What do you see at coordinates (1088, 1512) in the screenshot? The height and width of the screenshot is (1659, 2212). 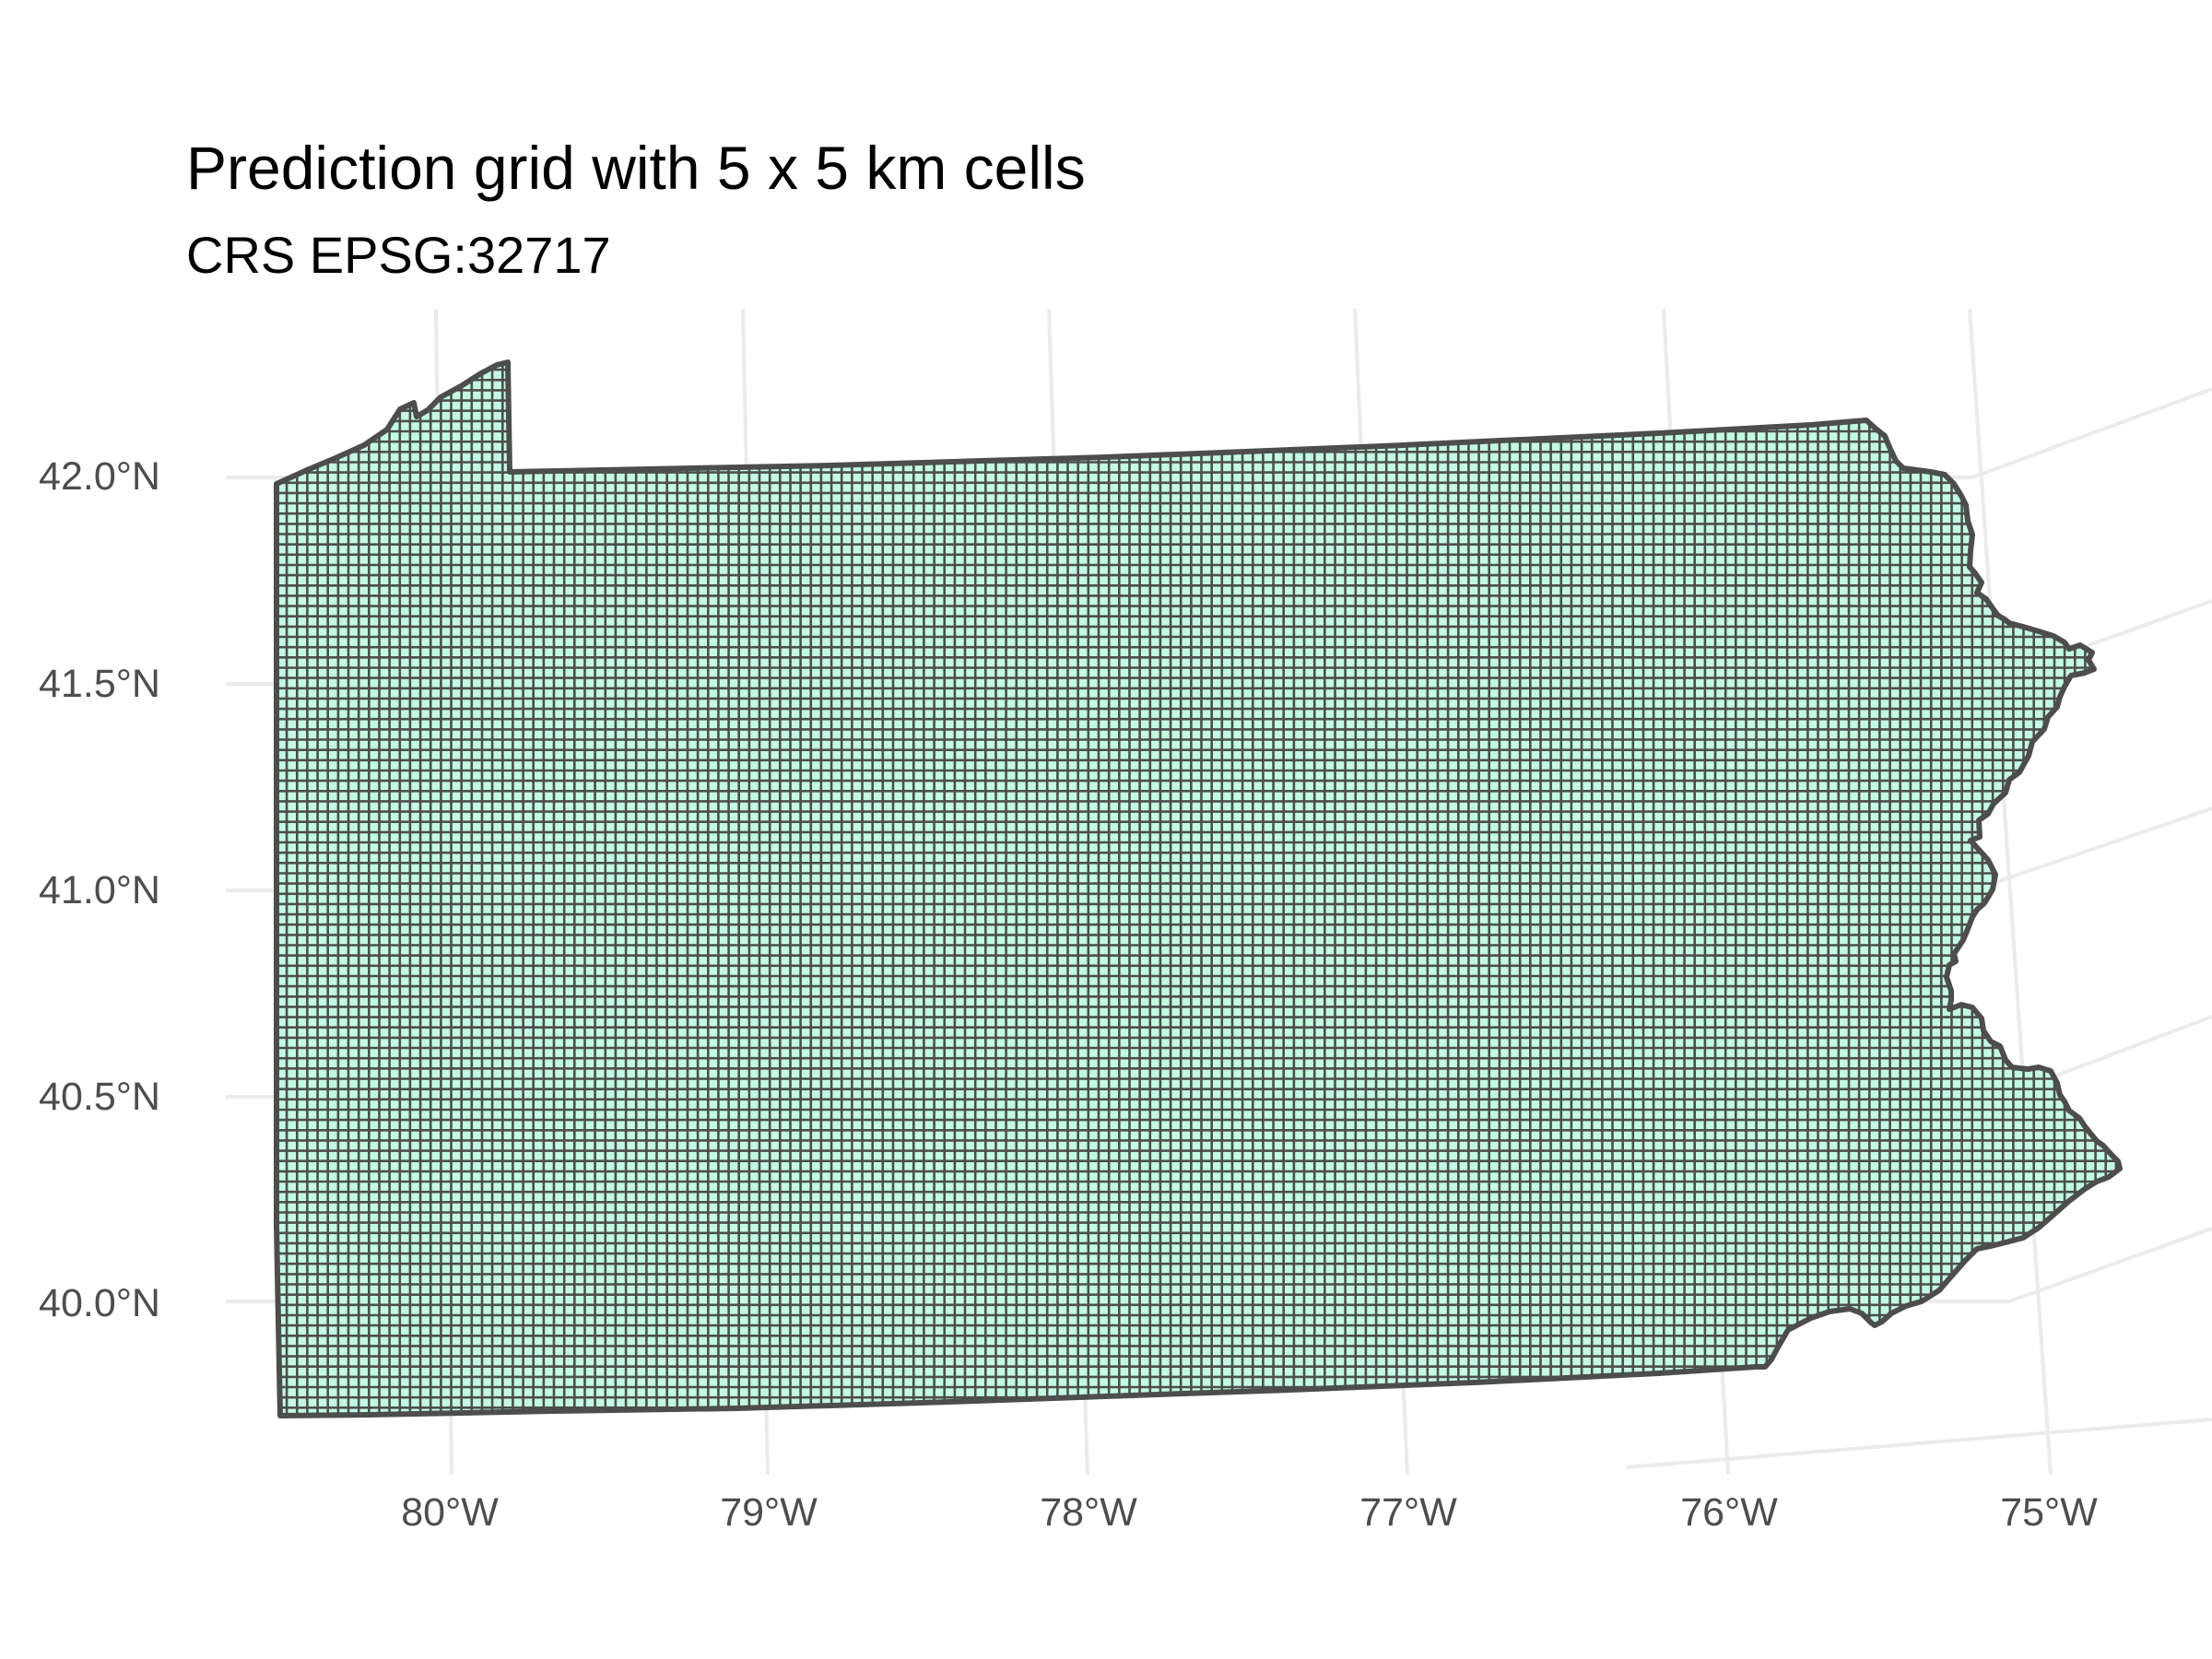 I see `x-tick-label: 78°W` at bounding box center [1088, 1512].